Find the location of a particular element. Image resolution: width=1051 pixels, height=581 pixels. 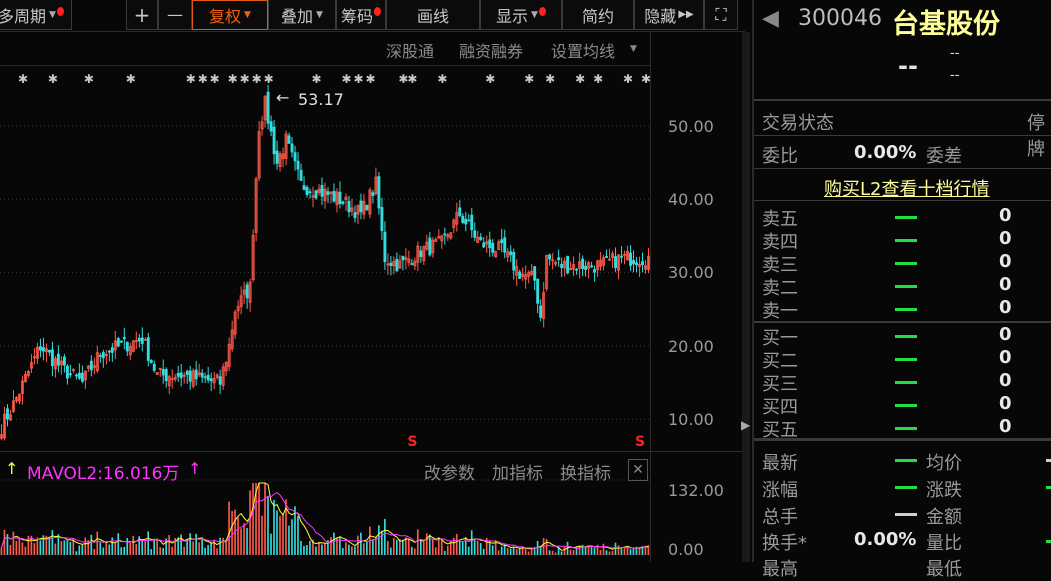

period-button: 多周期 ▼ is located at coordinates (36, 15).